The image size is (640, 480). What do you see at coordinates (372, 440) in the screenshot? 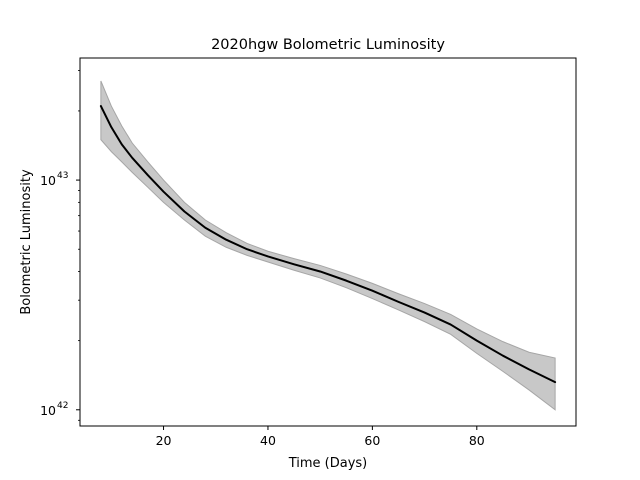
I see `x-tick-label: 60` at bounding box center [372, 440].